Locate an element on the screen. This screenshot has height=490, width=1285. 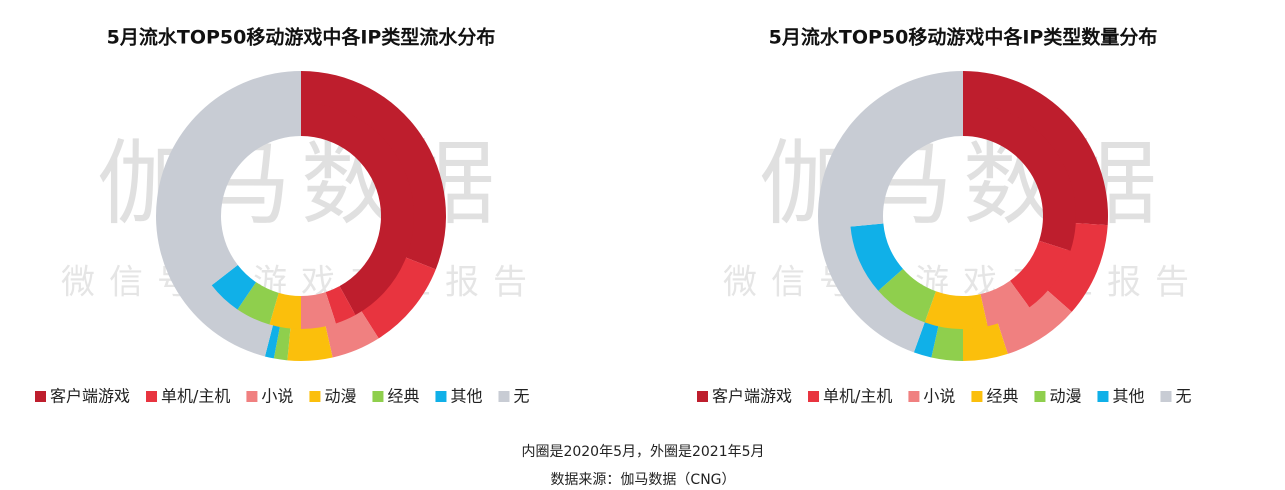
legend: 客户端游戏 单机/主机 小说 动漫 经典 其他 无 is located at coordinates (282, 396).